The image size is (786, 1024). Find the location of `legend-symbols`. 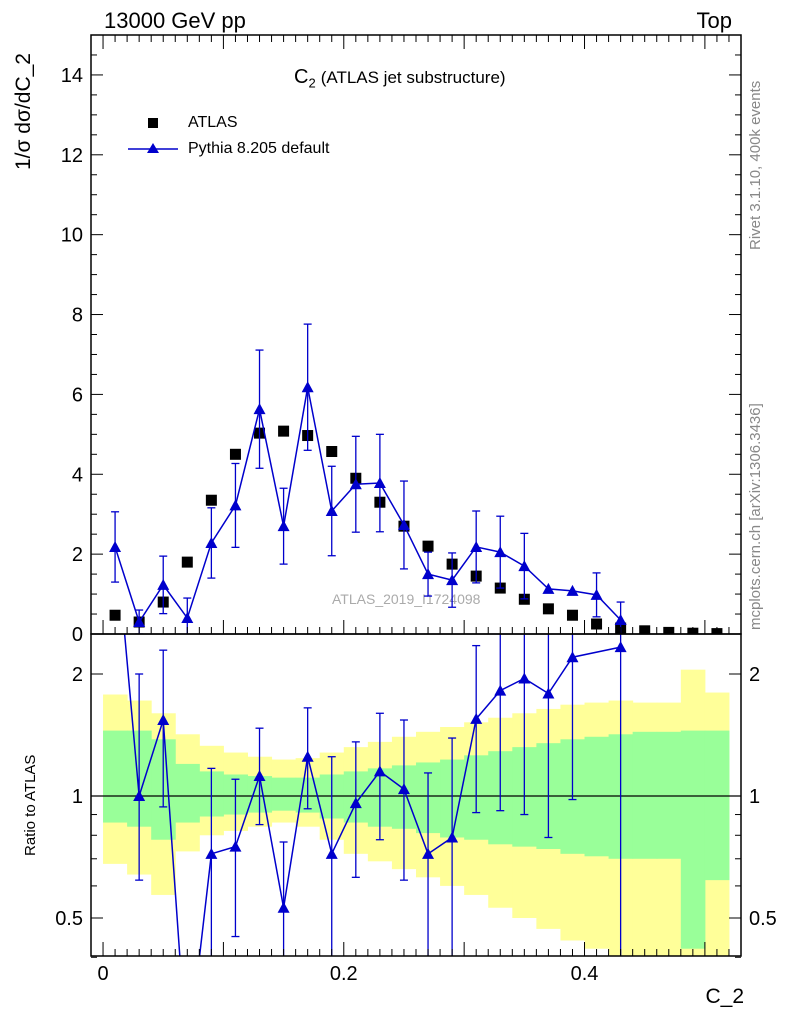

legend-symbols is located at coordinates (153, 135).